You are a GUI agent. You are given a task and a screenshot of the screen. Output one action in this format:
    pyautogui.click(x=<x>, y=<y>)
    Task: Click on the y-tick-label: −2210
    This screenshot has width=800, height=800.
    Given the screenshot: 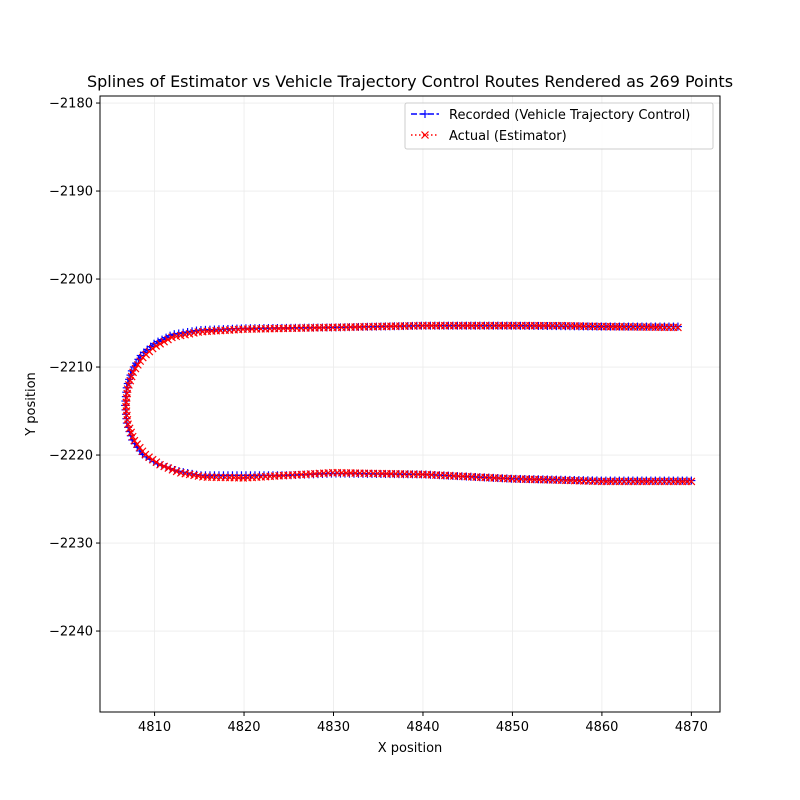 What is the action you would take?
    pyautogui.click(x=71, y=368)
    